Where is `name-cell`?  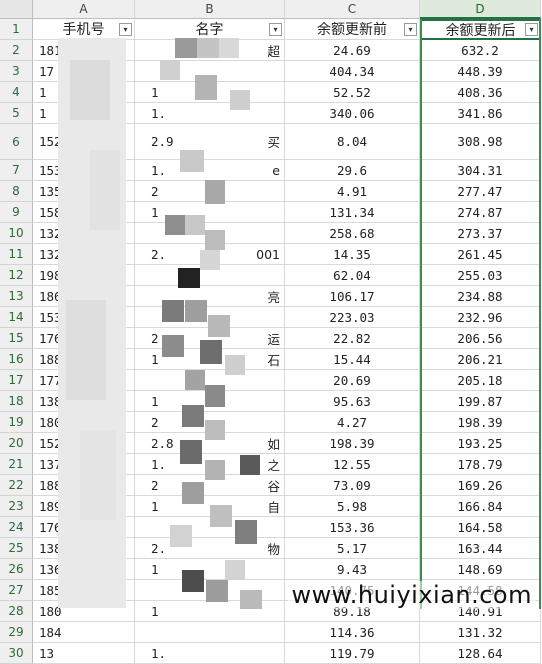
name-cell is located at coordinates (210, 275).